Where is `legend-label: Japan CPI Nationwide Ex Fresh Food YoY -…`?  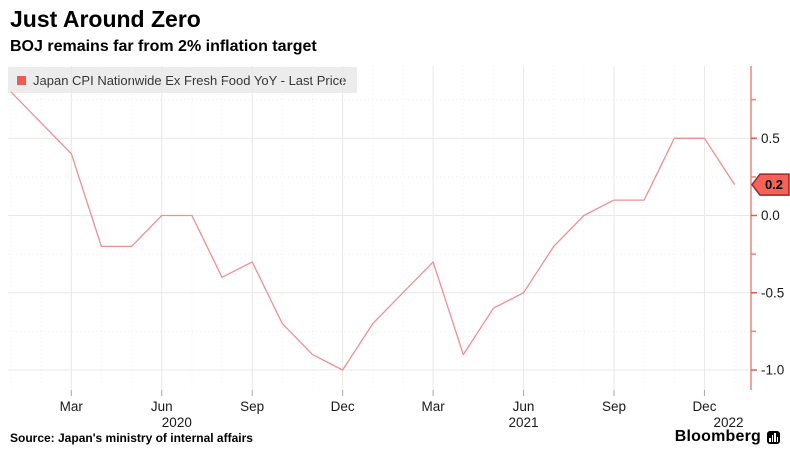
legend-label: Japan CPI Nationwide Ex Fresh Food YoY -… is located at coordinates (190, 80).